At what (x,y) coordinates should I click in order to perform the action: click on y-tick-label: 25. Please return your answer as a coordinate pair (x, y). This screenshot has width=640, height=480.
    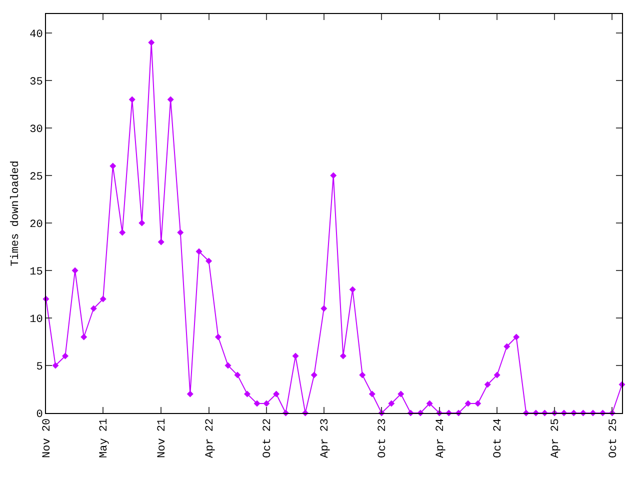
    Looking at the image, I should click on (36, 177).